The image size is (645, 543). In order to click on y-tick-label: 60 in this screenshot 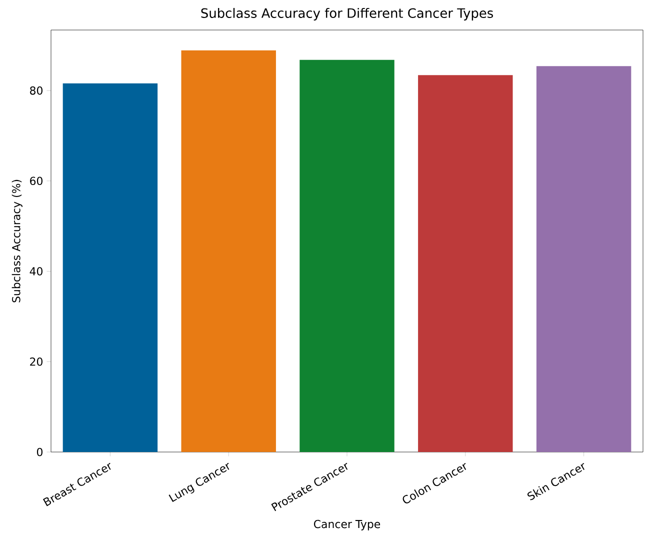, I will do `click(36, 181)`.